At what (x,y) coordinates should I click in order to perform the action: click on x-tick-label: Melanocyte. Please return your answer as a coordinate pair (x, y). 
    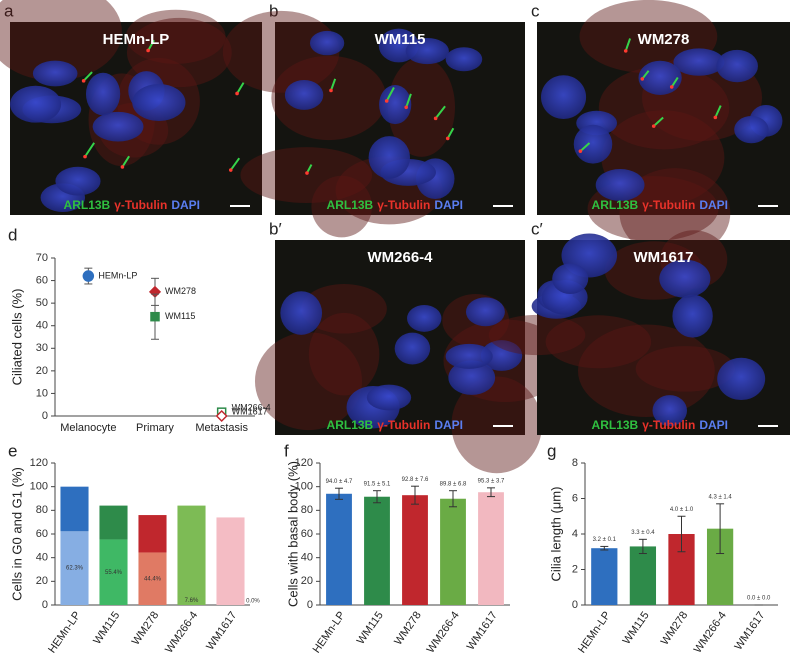
    Looking at the image, I should click on (88, 428).